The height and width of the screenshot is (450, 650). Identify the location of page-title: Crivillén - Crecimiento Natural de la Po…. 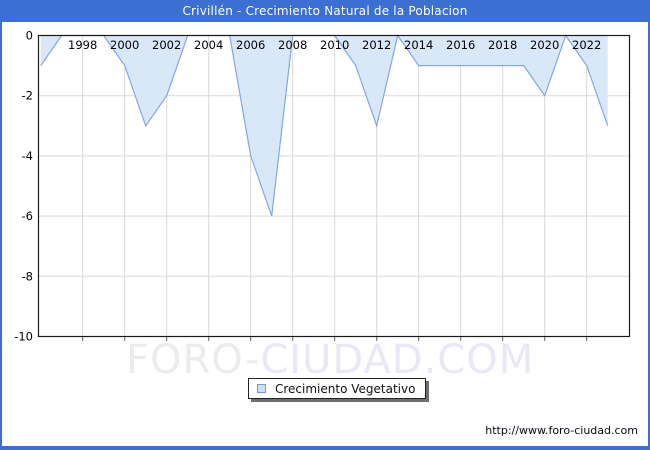
(325, 11).